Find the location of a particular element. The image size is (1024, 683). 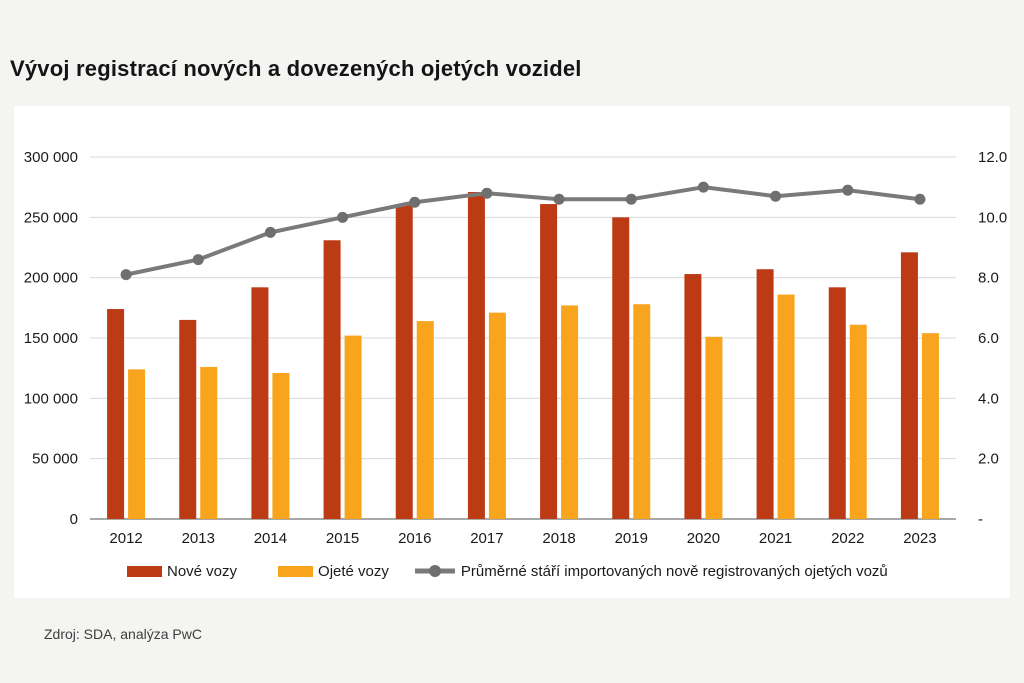

bar-nove-vozy-2023 is located at coordinates (909, 385).